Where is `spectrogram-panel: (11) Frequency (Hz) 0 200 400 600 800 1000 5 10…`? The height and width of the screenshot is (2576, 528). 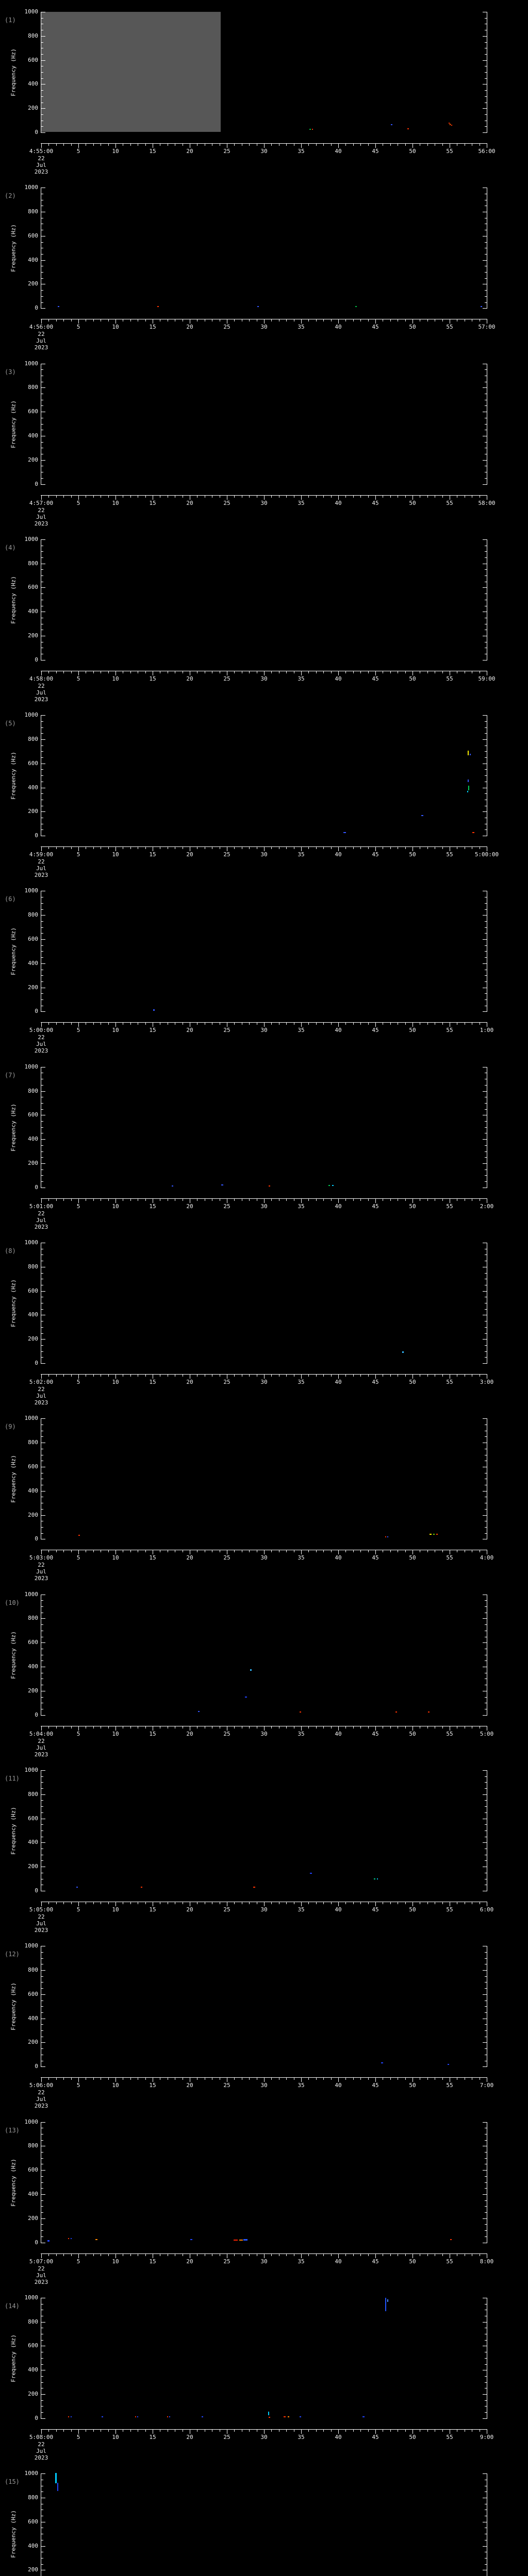 spectrogram-panel: (11) Frequency (Hz) 0 200 400 600 800 1000 5 10… is located at coordinates (264, 1846).